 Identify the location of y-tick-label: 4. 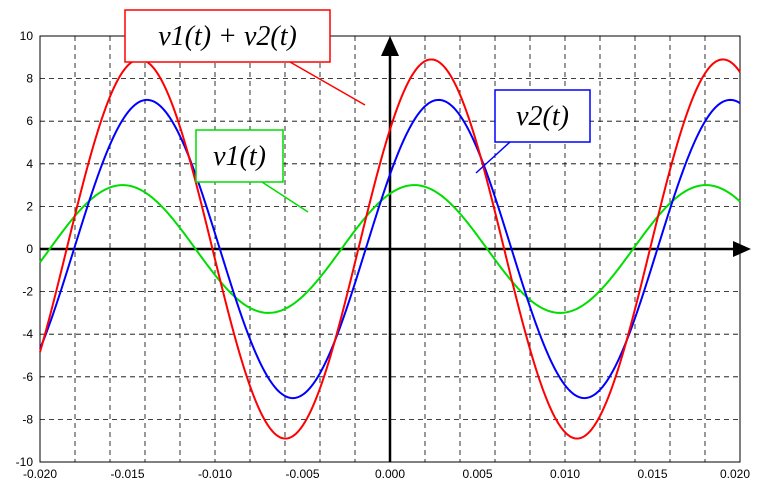
(29, 164).